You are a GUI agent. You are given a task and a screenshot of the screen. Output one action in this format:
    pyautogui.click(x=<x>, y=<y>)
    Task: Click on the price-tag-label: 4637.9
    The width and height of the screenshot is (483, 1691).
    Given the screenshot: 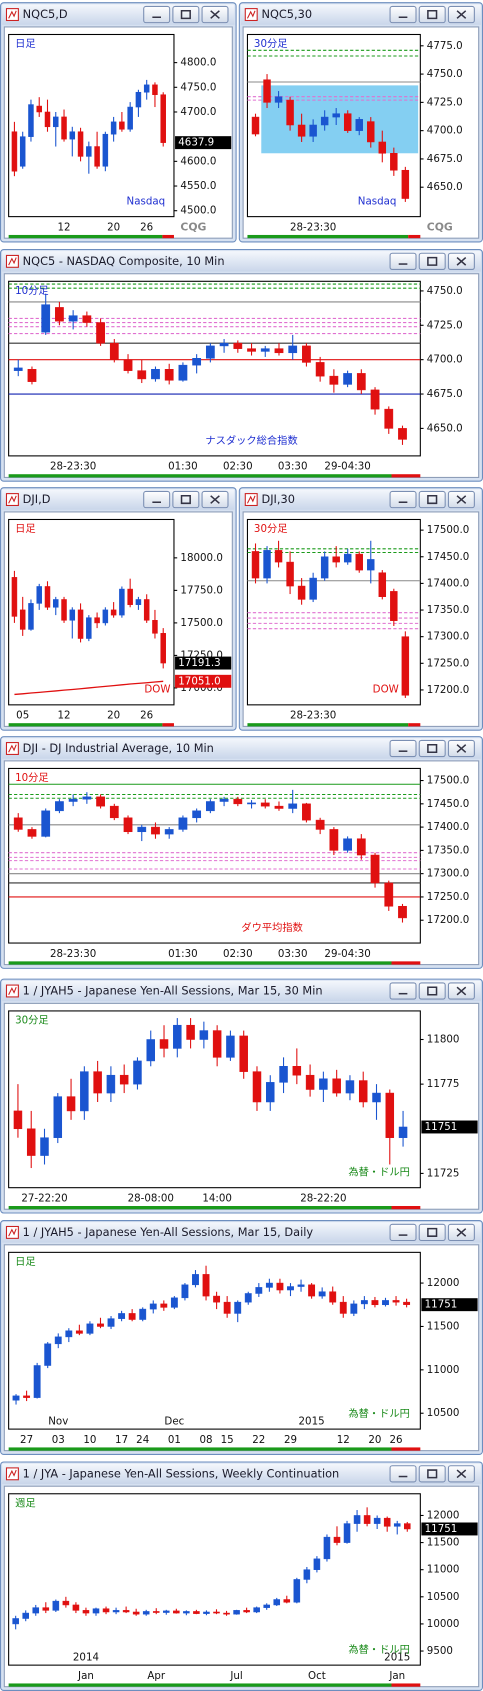 What is the action you would take?
    pyautogui.click(x=196, y=143)
    